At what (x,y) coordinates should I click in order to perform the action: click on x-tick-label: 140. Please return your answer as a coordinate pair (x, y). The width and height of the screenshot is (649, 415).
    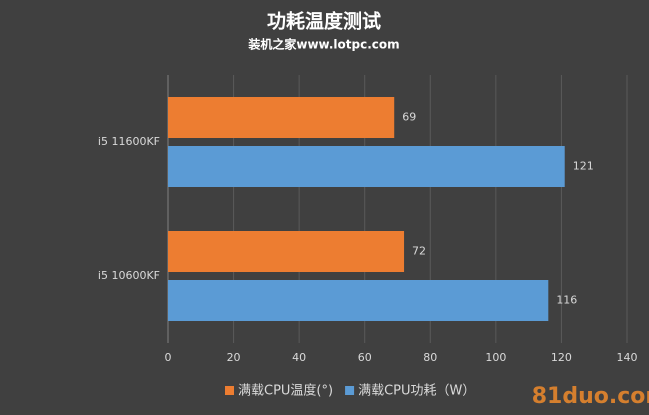
    Looking at the image, I should click on (627, 357).